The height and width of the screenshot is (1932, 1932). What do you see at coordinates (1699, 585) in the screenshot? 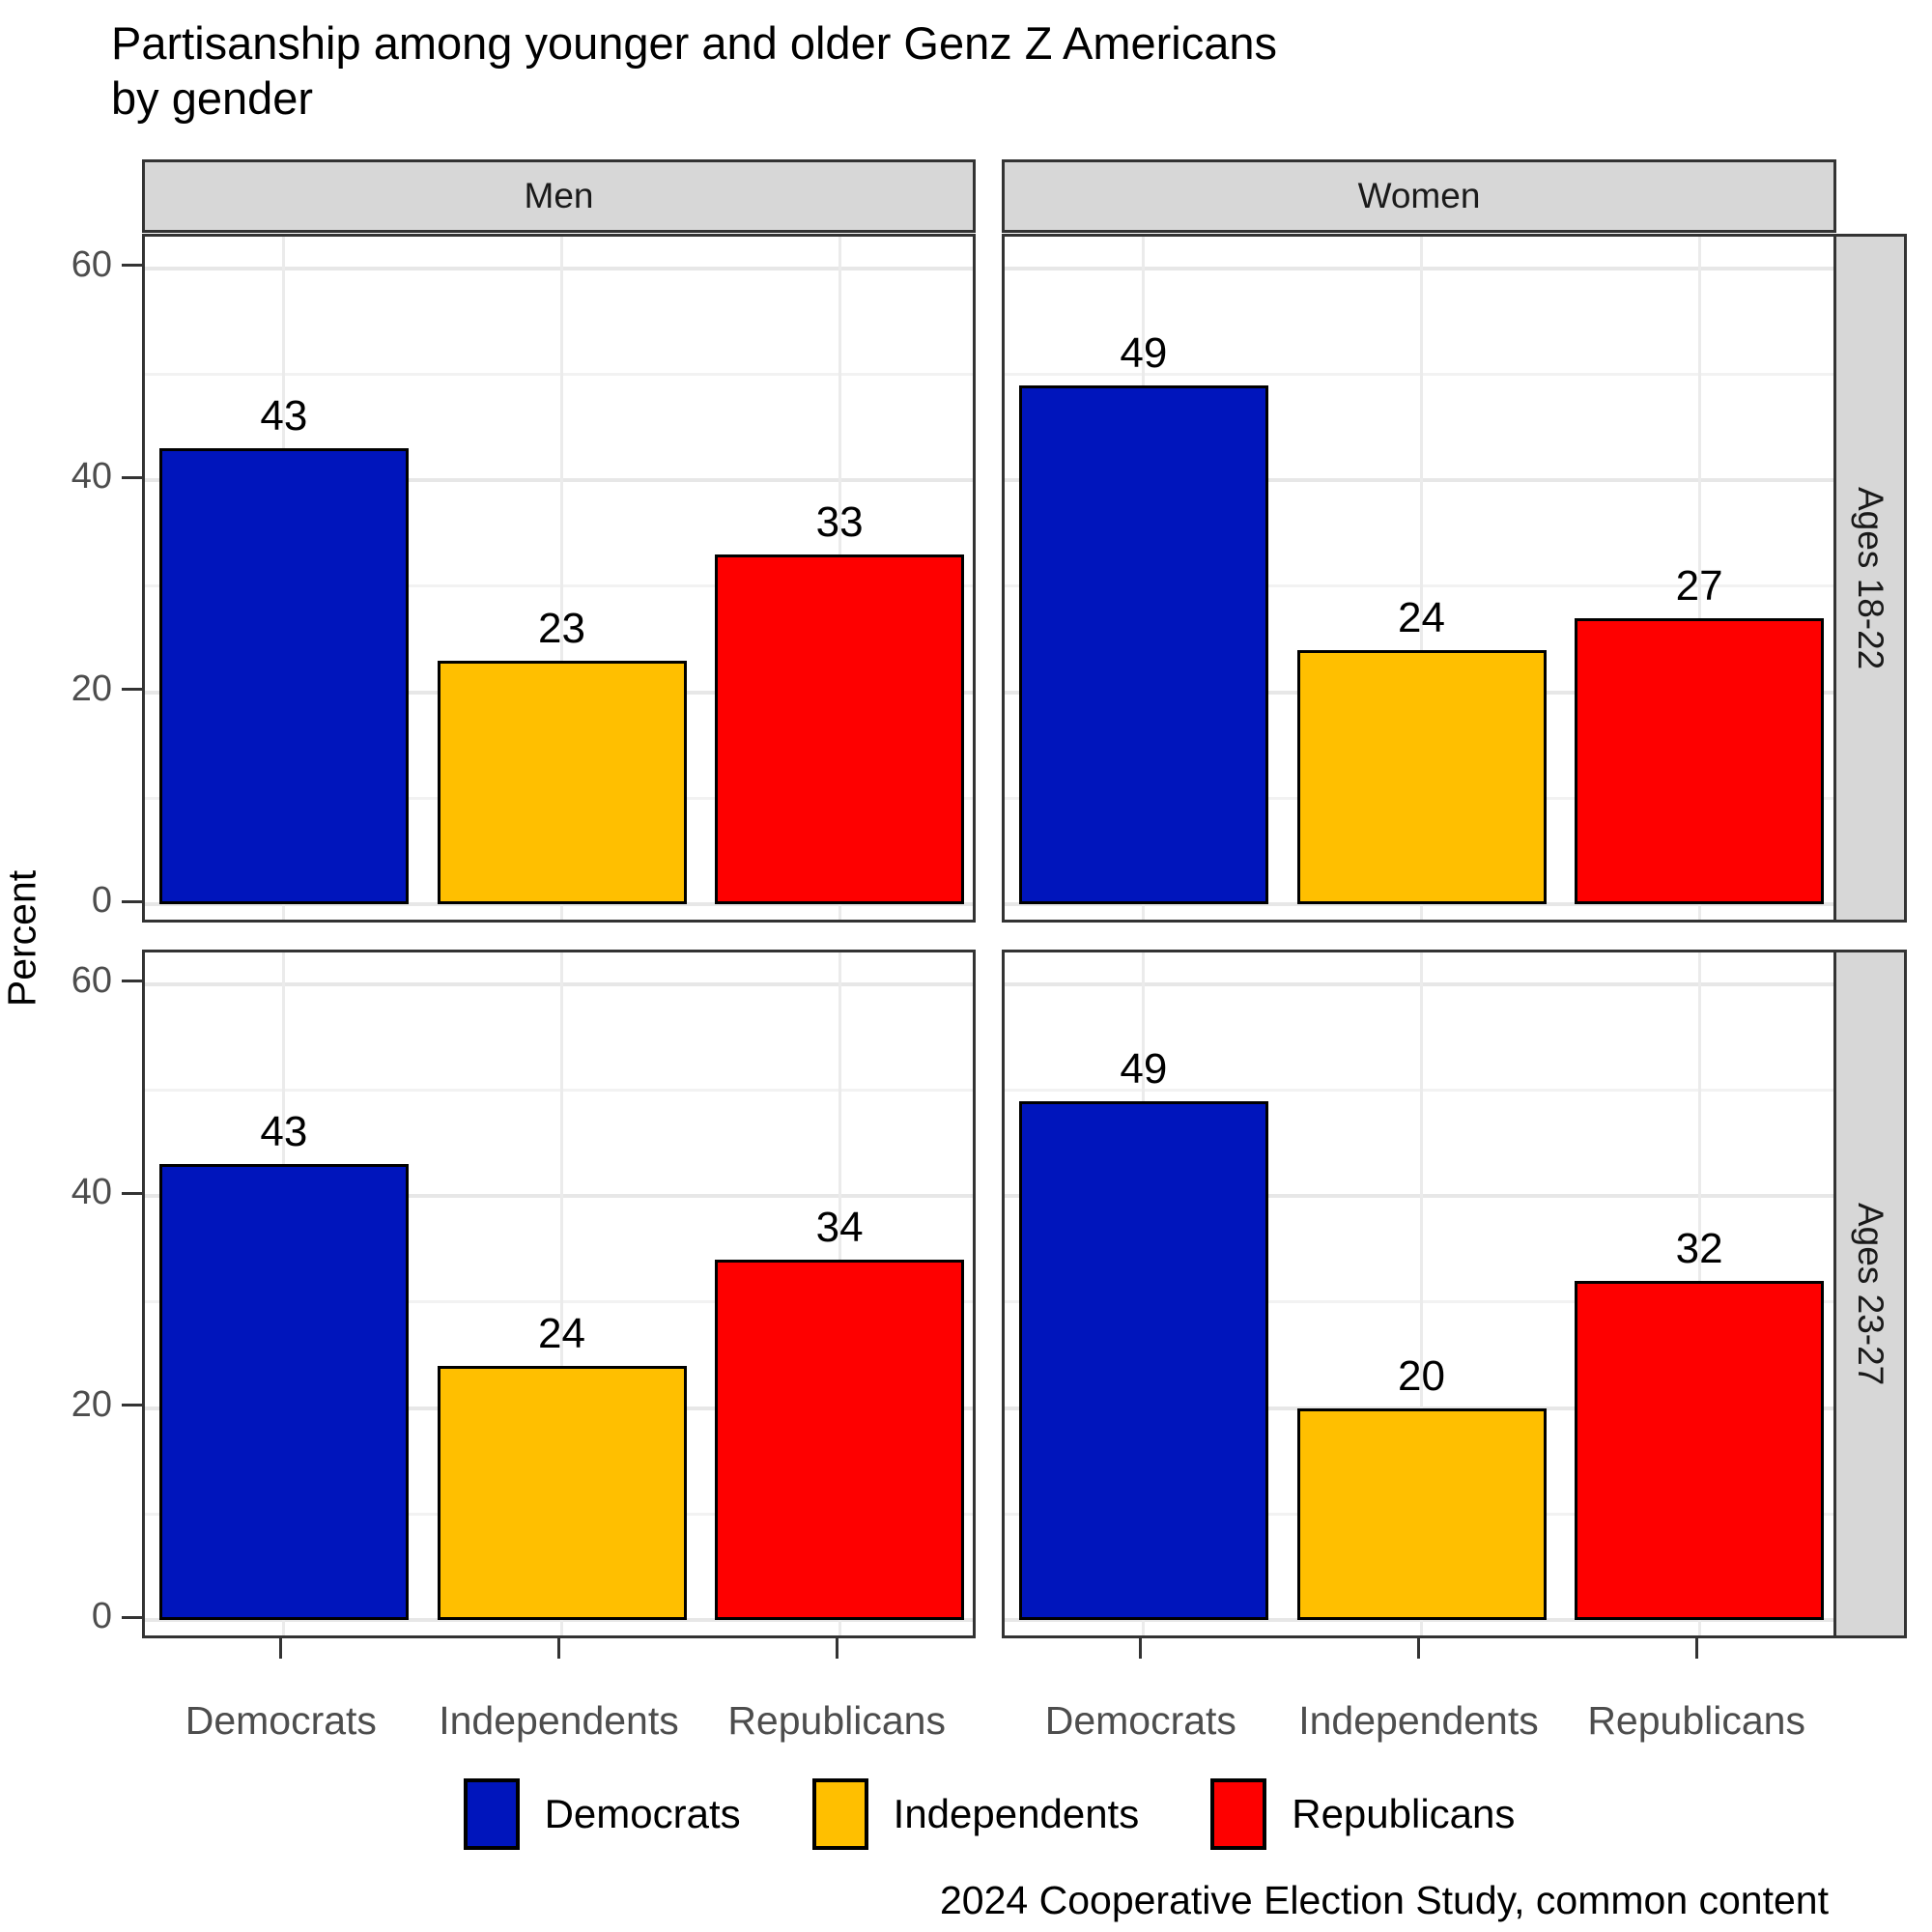
I see `bar-value-label: 27` at bounding box center [1699, 585].